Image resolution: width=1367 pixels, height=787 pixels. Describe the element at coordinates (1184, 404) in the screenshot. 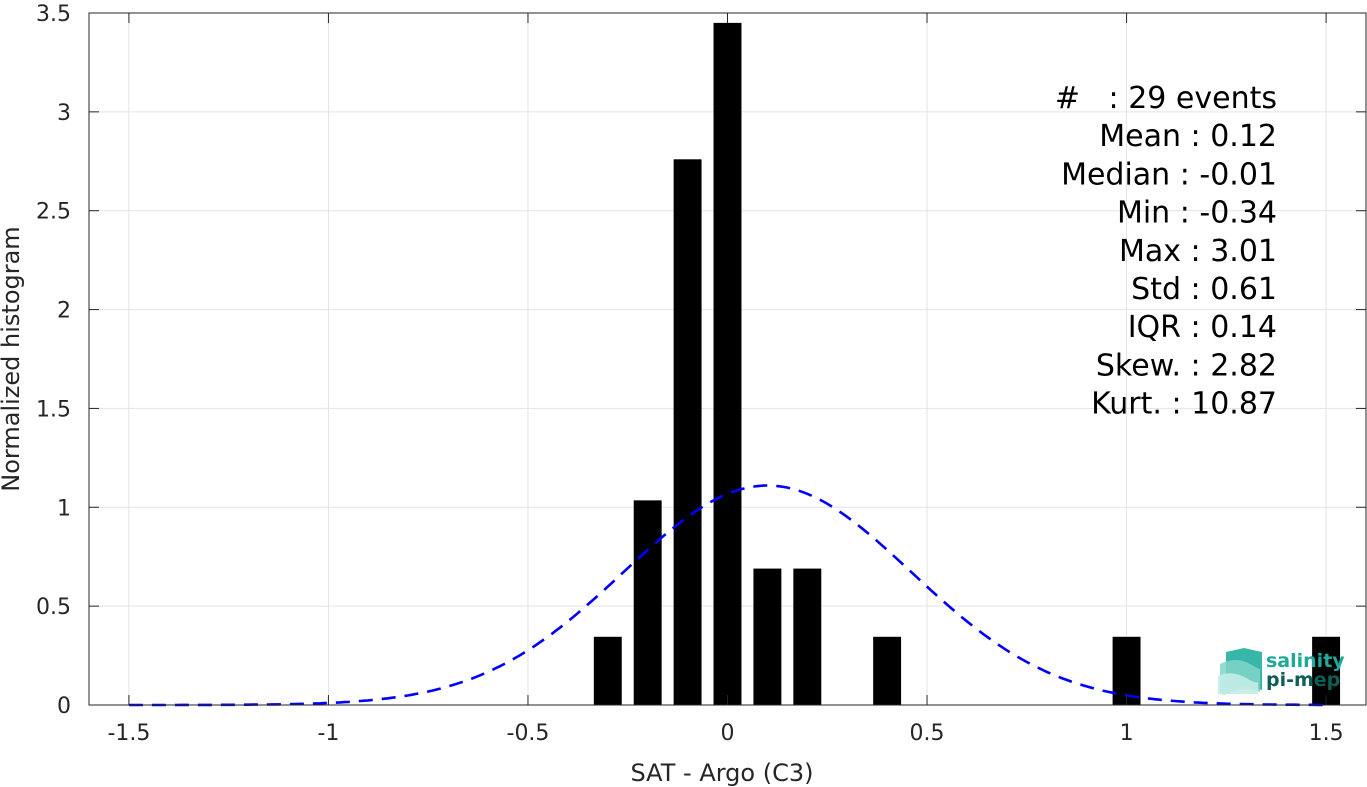

I see `stat-line-8: Kurt. : 10.87` at that location.